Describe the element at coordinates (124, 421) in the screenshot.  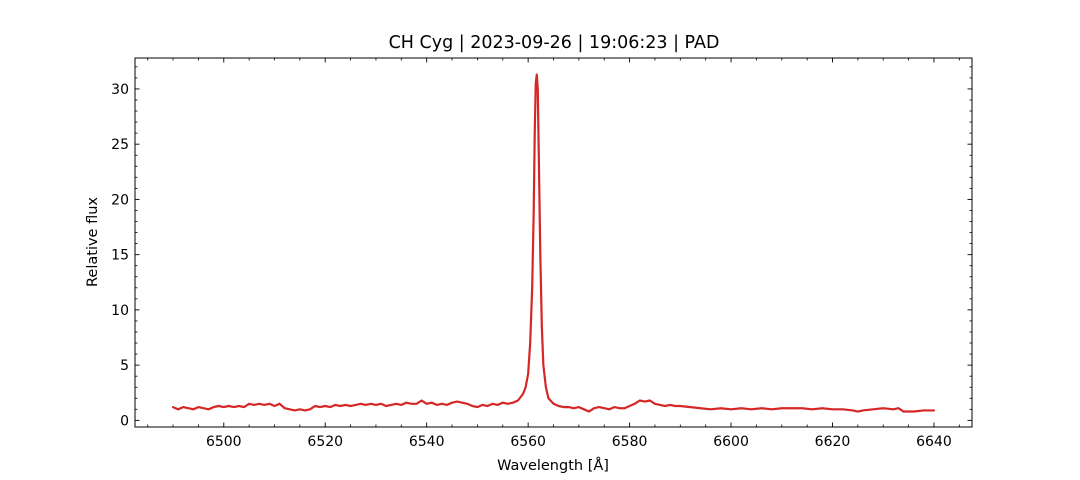
I see `y-tick-label: 0` at that location.